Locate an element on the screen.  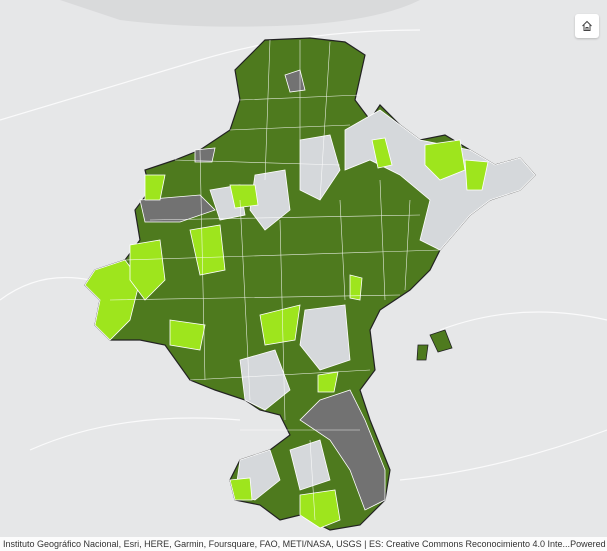
home-button is located at coordinates (587, 26).